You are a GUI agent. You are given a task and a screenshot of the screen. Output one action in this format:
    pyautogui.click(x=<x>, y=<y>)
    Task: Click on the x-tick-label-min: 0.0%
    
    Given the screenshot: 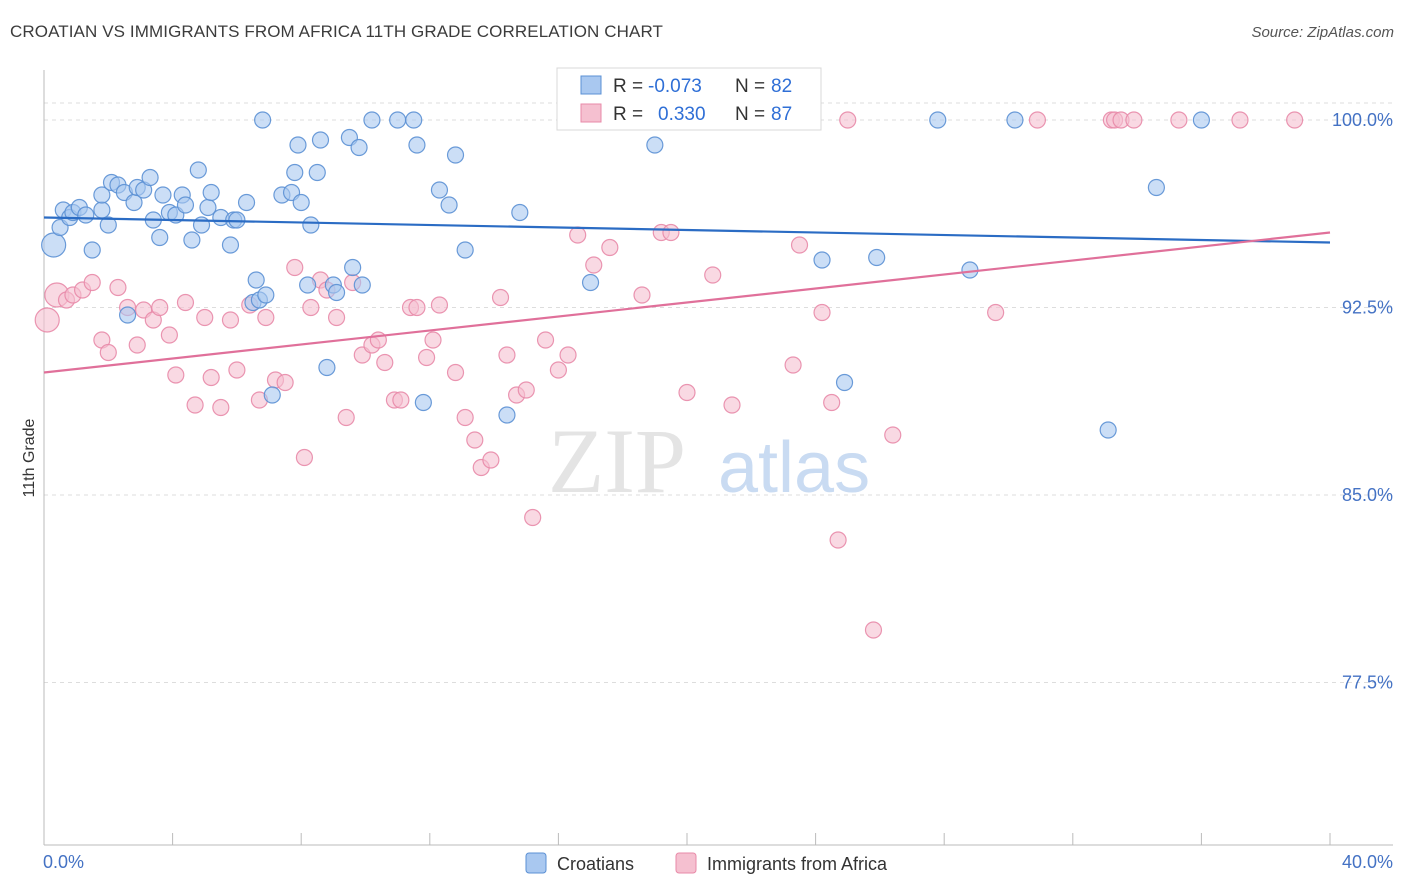 What is the action you would take?
    pyautogui.click(x=63, y=862)
    